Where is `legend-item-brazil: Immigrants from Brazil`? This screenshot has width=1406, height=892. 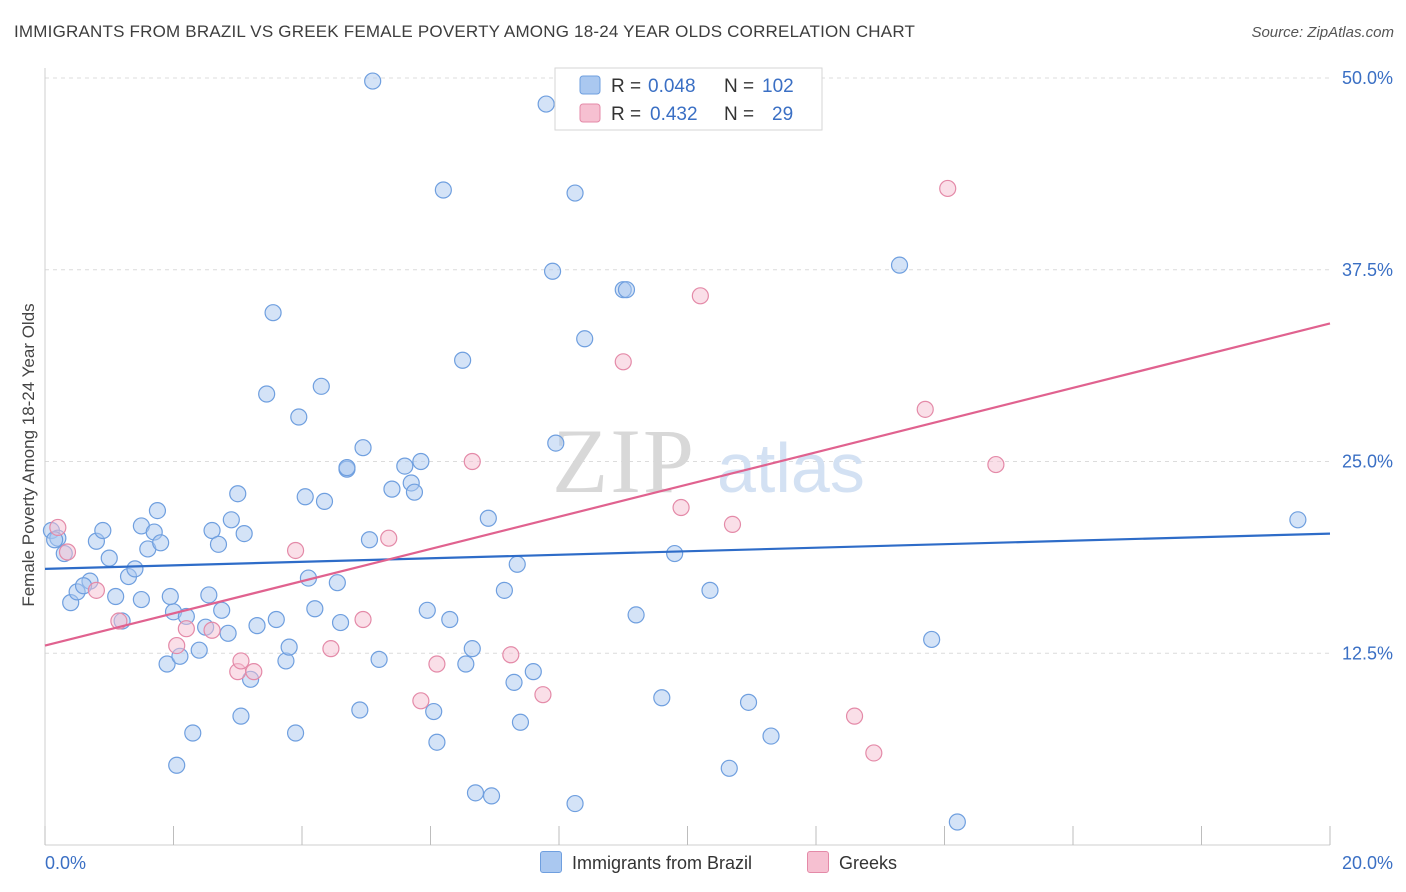 legend-item-brazil: Immigrants from Brazil is located at coordinates (646, 862).